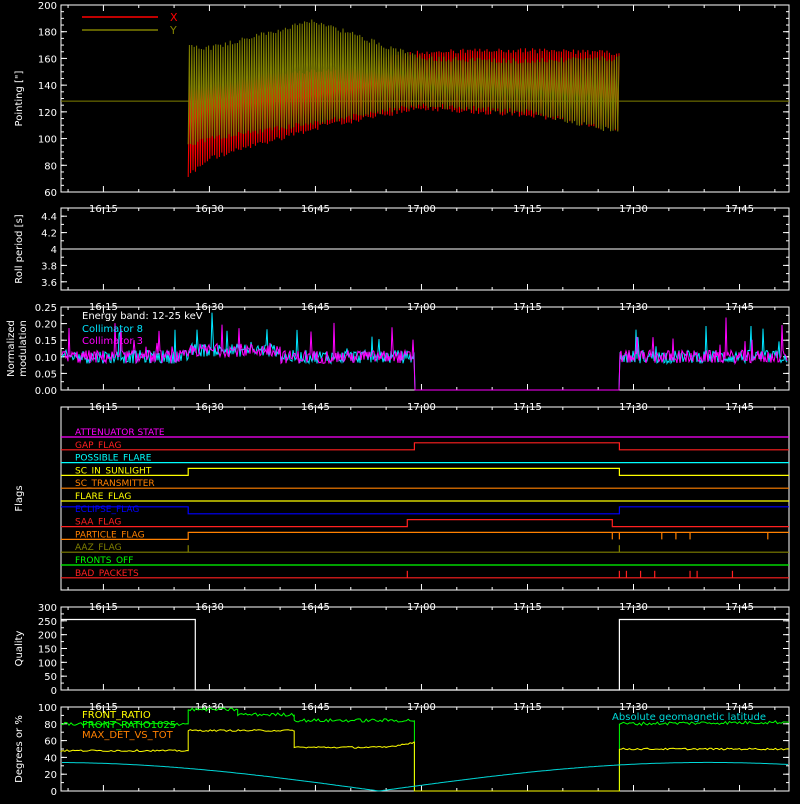  I want to click on y-axis-label: Quality, so click(19, 649).